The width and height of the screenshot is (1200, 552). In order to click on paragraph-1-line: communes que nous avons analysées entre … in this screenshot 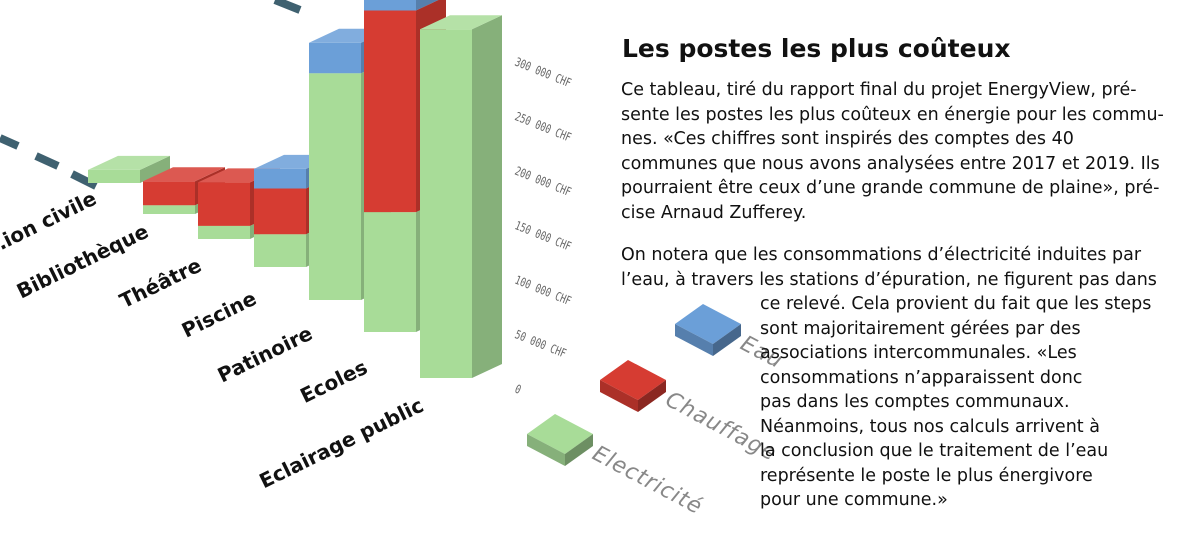, I will do `click(890, 163)`.